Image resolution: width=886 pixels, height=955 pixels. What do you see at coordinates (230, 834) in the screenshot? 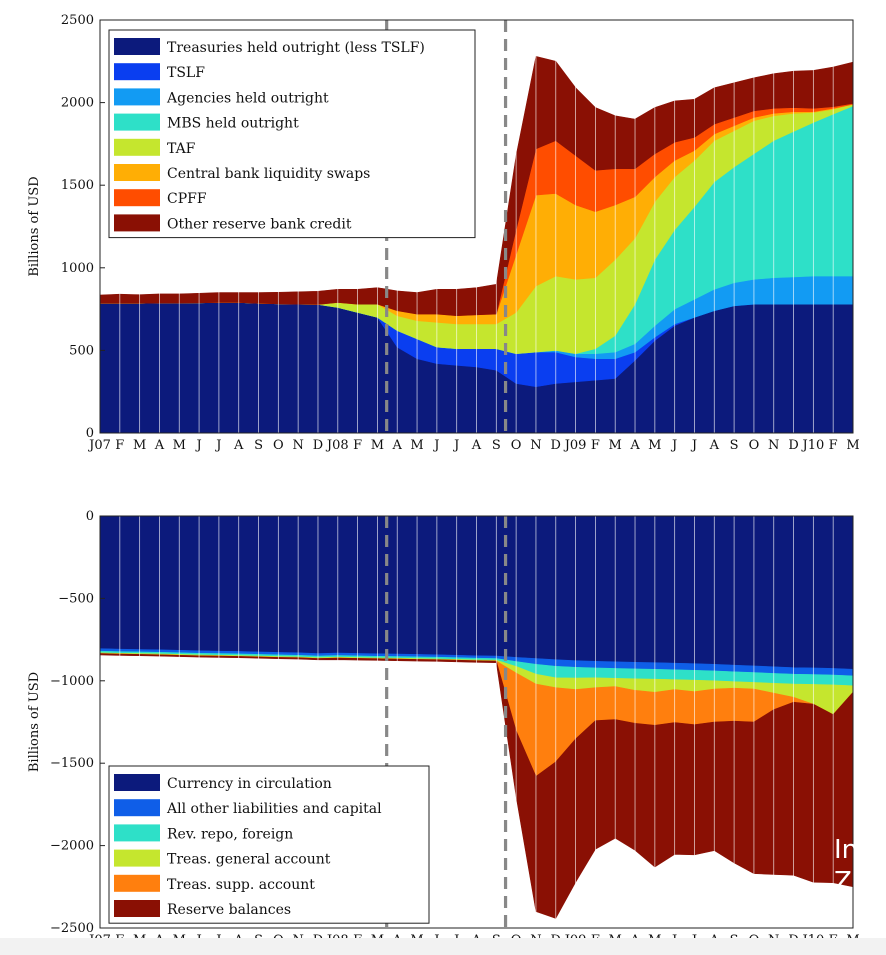
I see `legend-label: Rev. repo, foreign` at bounding box center [230, 834].